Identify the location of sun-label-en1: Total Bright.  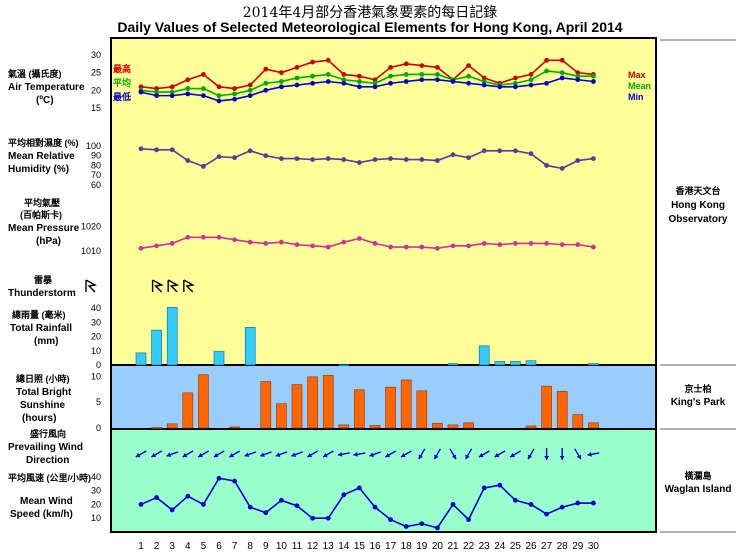
(44, 392).